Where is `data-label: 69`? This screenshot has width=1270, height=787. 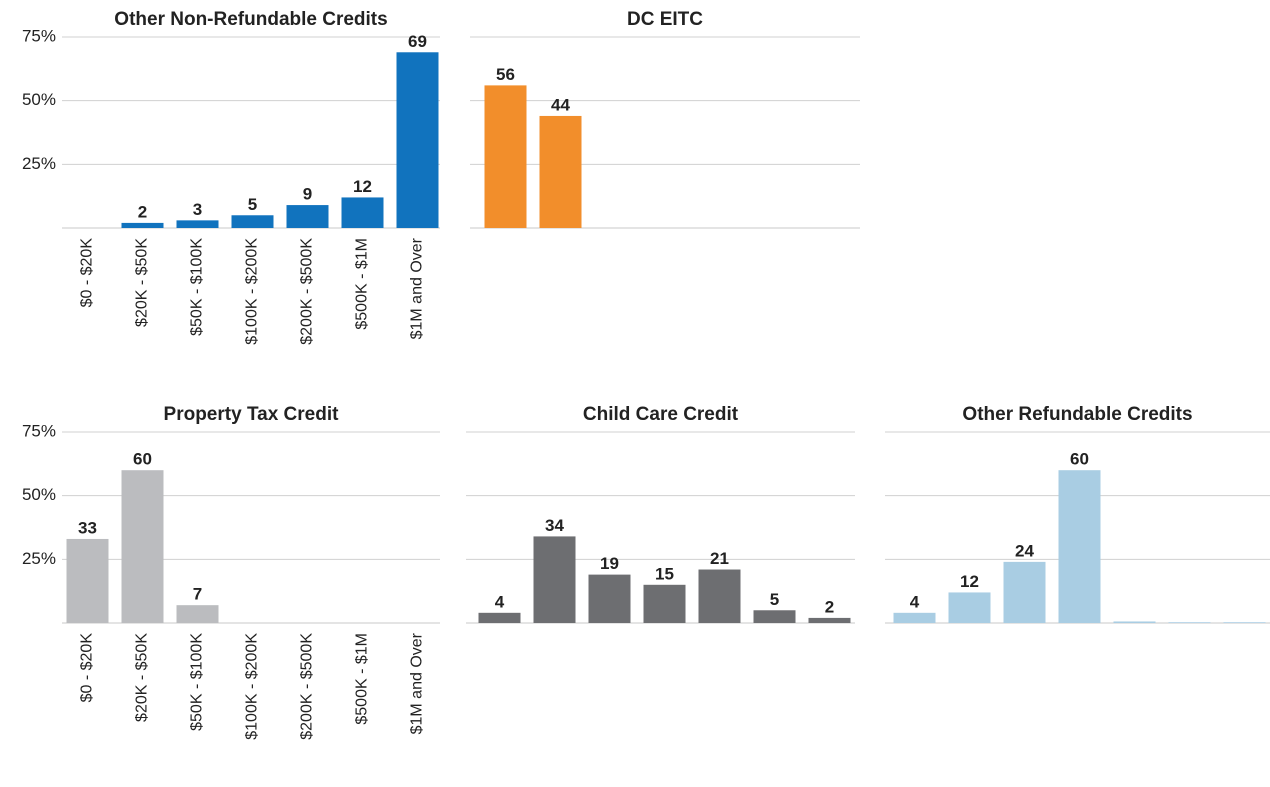 data-label: 69 is located at coordinates (417, 41).